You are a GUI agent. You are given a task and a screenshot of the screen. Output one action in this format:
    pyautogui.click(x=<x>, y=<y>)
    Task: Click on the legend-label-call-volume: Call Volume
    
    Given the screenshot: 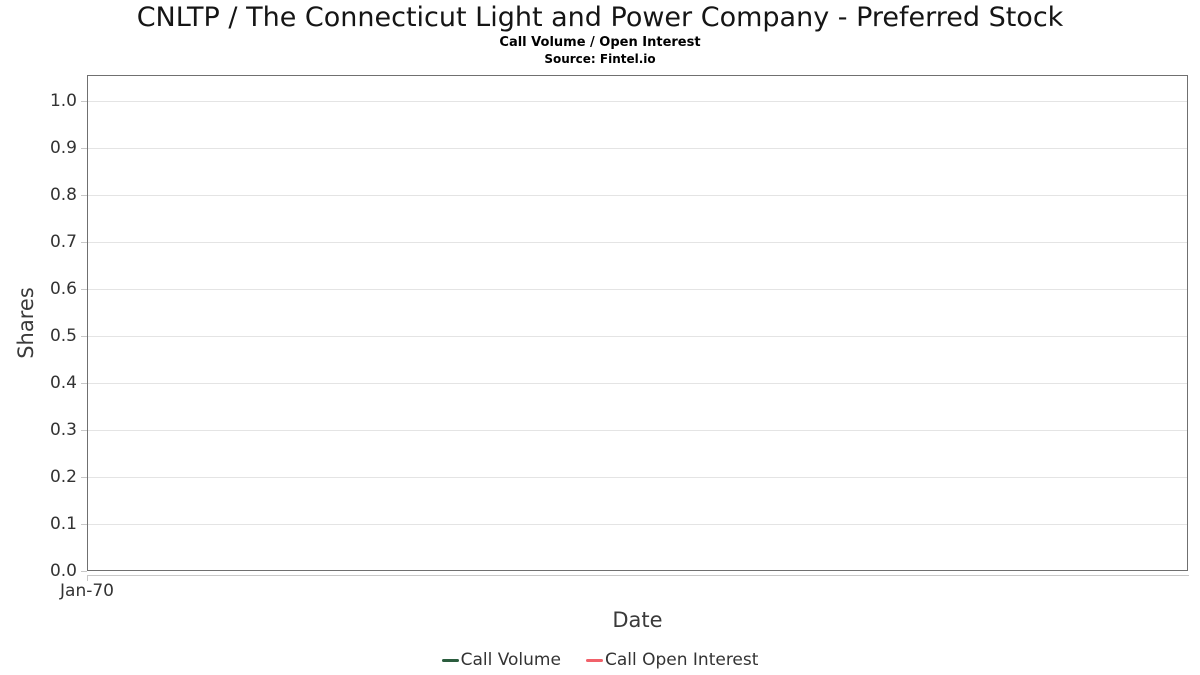 What is the action you would take?
    pyautogui.click(x=510, y=660)
    